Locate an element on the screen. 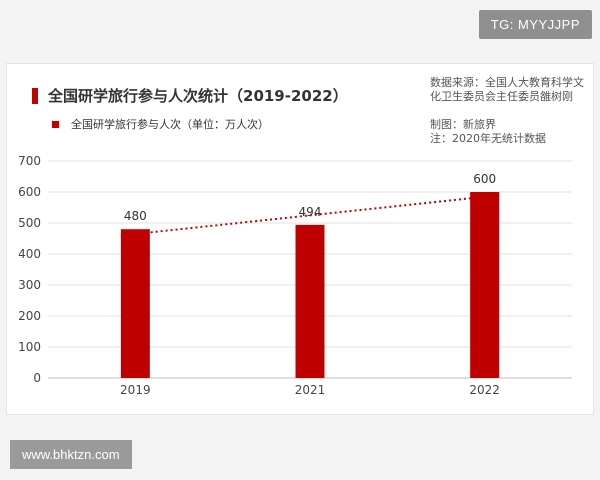 The width and height of the screenshot is (600, 480). y-tick-label: 0 is located at coordinates (37, 378).